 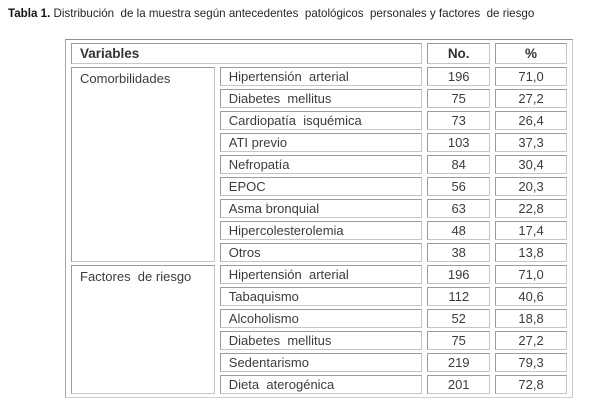 I want to click on percent-cell: 26,4, so click(x=531, y=120).